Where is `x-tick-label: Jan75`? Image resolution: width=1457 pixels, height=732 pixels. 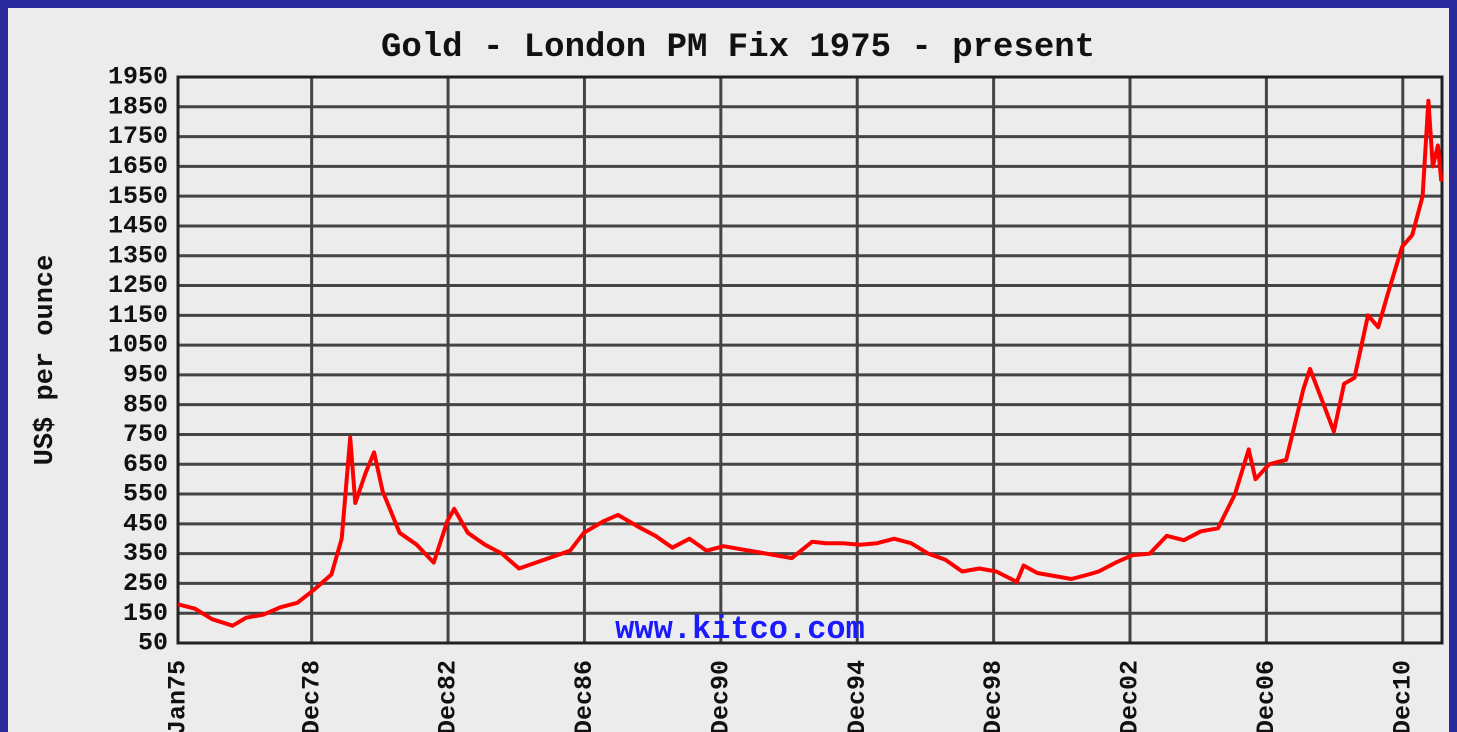 x-tick-label: Jan75 is located at coordinates (178, 696).